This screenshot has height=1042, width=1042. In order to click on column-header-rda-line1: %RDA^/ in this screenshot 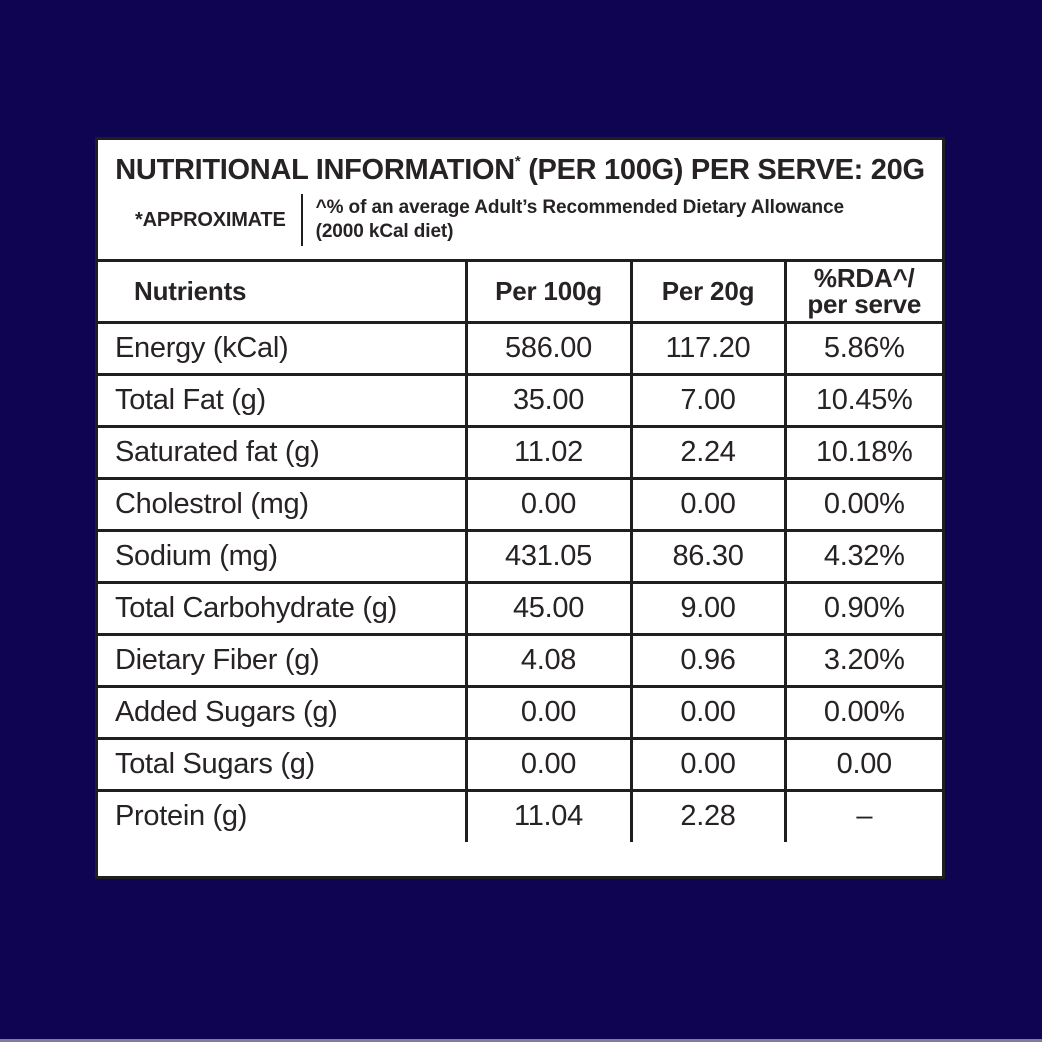, I will do `click(864, 278)`.